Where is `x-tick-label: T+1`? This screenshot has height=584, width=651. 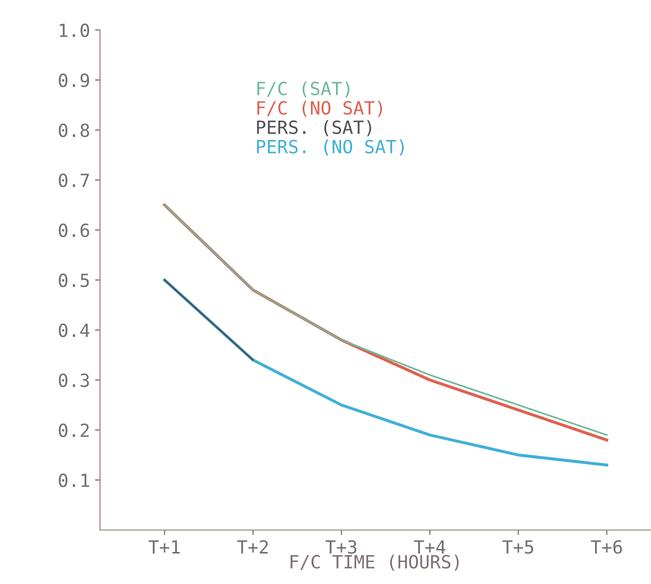 x-tick-label: T+1 is located at coordinates (164, 547).